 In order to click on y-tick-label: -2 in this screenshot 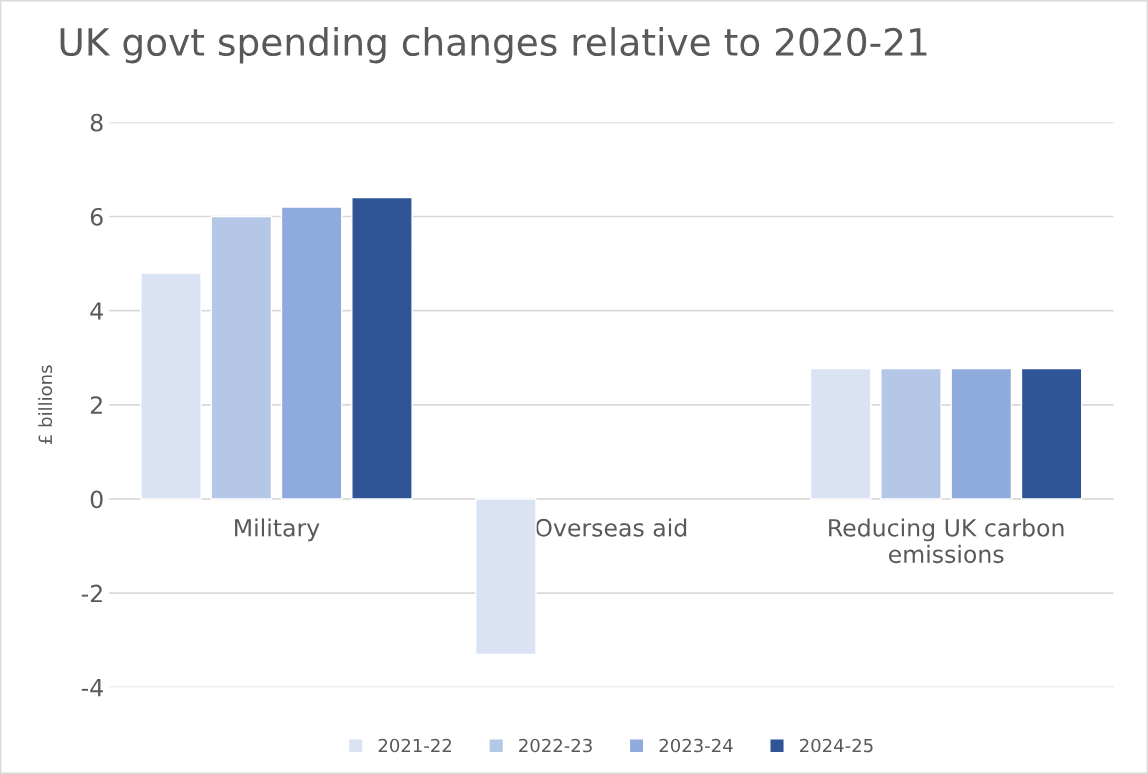, I will do `click(91, 593)`.